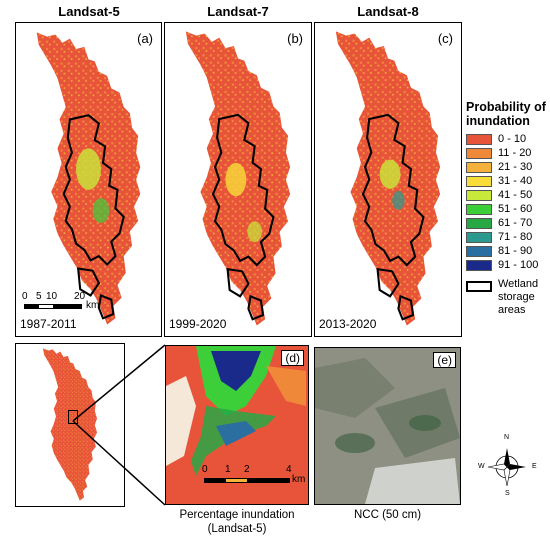 Image resolution: width=550 pixels, height=539 pixels. I want to click on percentage-inundation-map, so click(237, 425).